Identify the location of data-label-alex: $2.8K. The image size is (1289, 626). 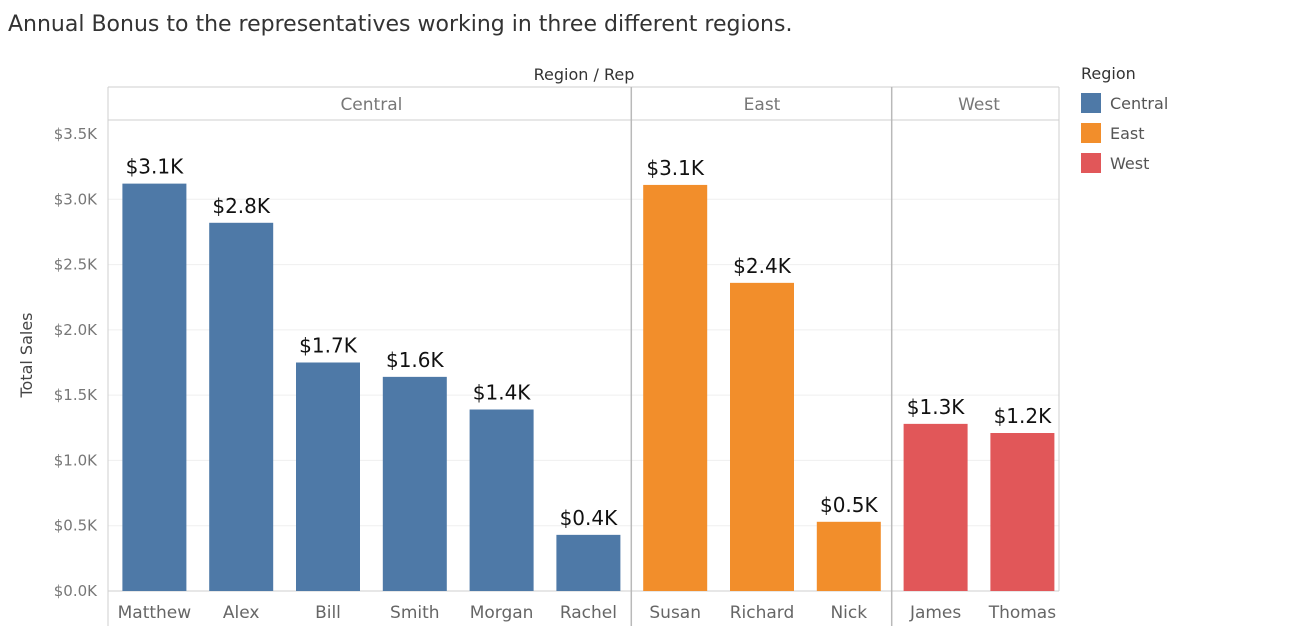
(241, 206).